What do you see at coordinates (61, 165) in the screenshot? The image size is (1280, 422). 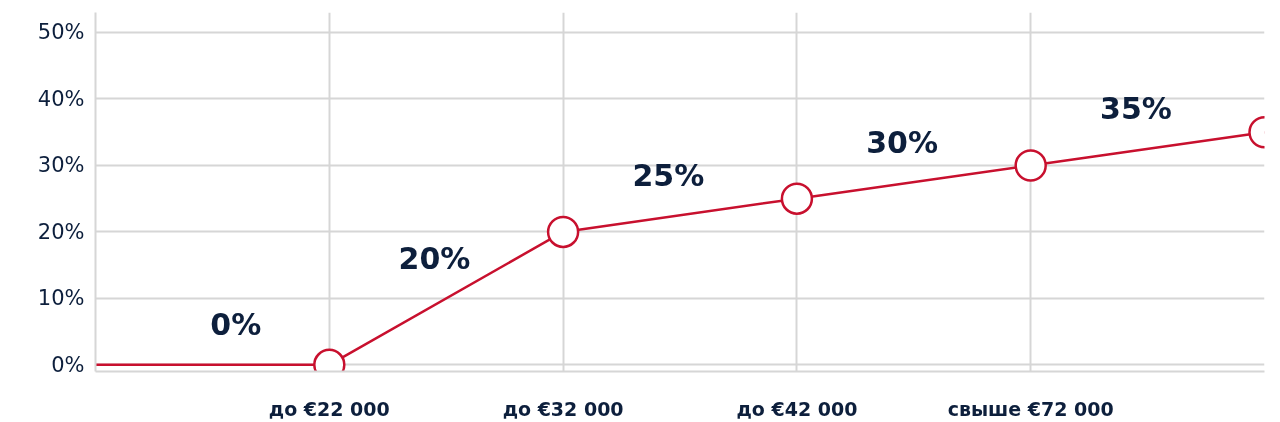 I see `y-tick-label: 30%` at bounding box center [61, 165].